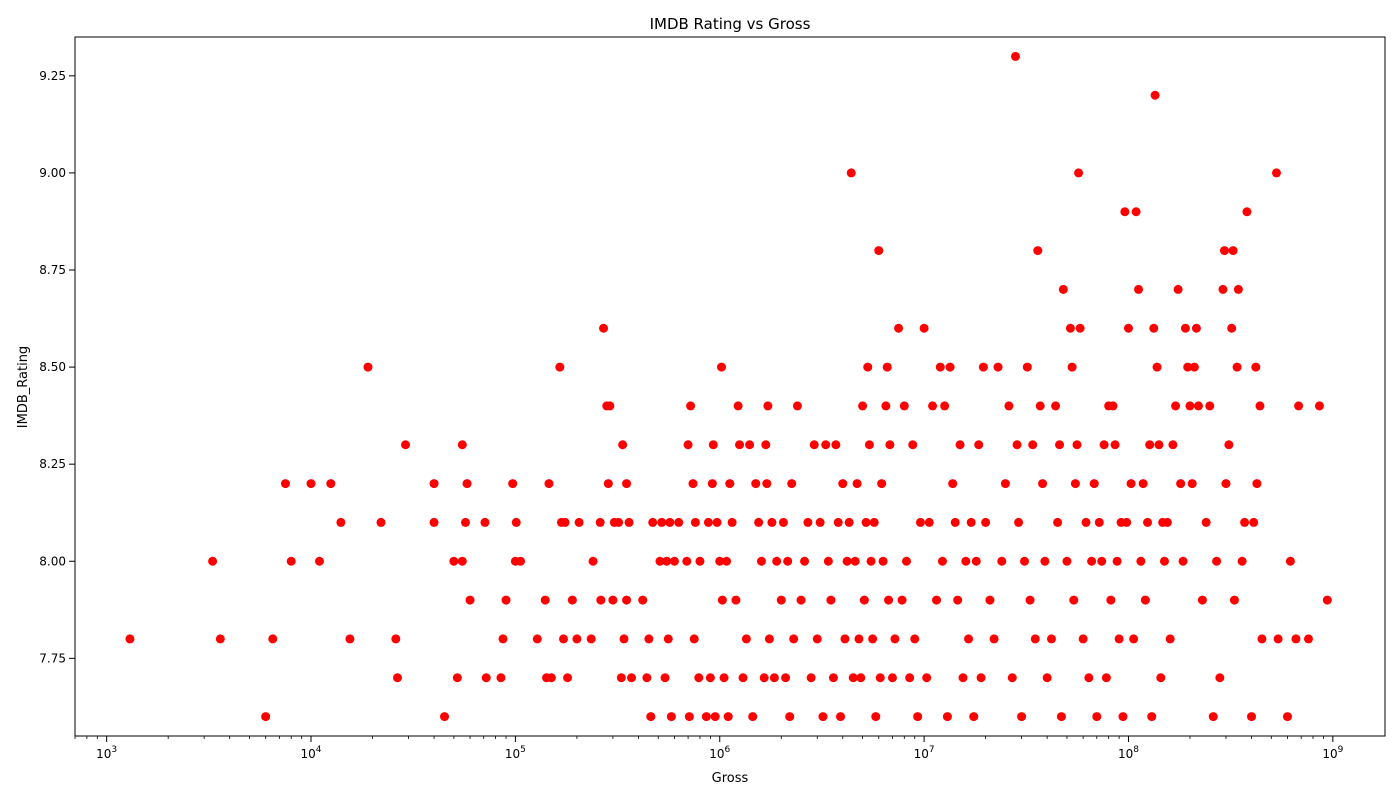 This screenshot has width=1400, height=800. I want to click on chart-title: IMDB Rating vs Gross, so click(730, 24).